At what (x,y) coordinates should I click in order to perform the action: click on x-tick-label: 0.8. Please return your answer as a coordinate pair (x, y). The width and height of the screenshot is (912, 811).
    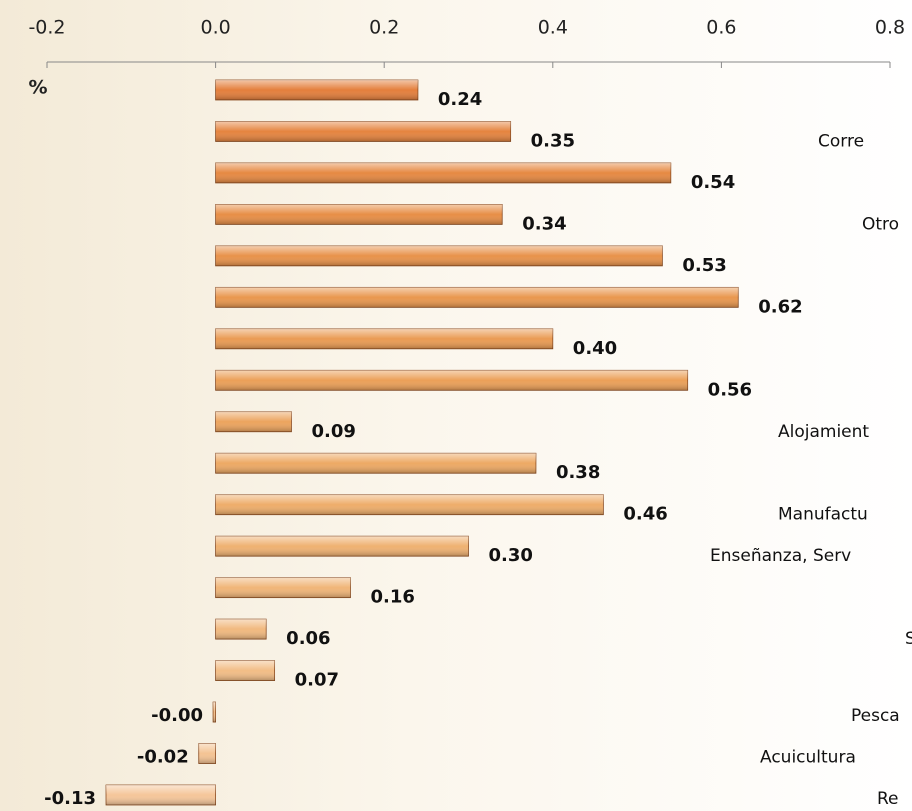
    Looking at the image, I should click on (890, 28).